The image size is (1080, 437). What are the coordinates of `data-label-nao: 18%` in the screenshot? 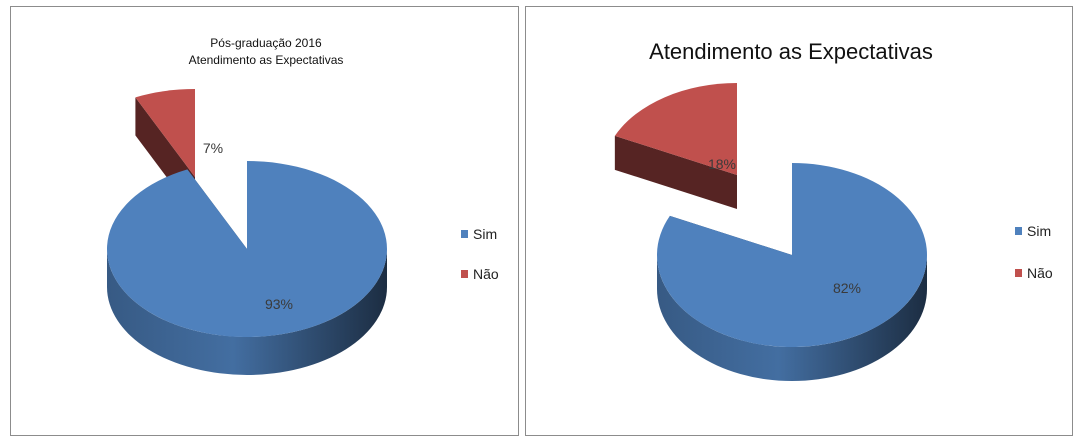 It's located at (722, 164).